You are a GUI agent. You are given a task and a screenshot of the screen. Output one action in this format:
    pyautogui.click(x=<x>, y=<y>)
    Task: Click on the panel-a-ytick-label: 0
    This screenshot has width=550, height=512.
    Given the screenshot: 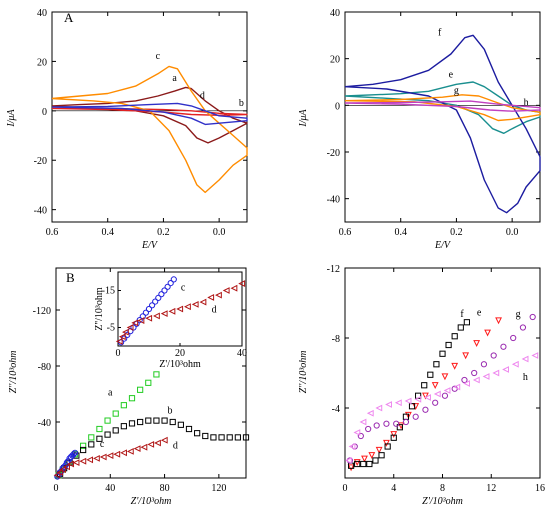 What is the action you would take?
    pyautogui.click(x=44, y=112)
    